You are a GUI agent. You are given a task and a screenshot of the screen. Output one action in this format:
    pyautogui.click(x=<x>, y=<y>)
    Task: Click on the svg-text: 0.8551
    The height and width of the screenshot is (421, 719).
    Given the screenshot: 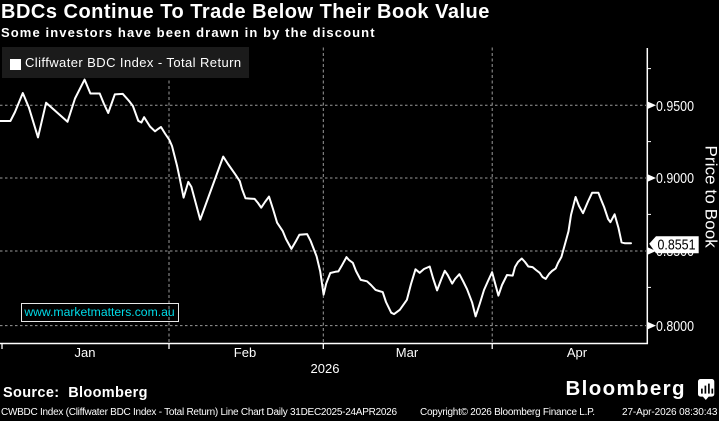 What is the action you would take?
    pyautogui.click(x=677, y=245)
    